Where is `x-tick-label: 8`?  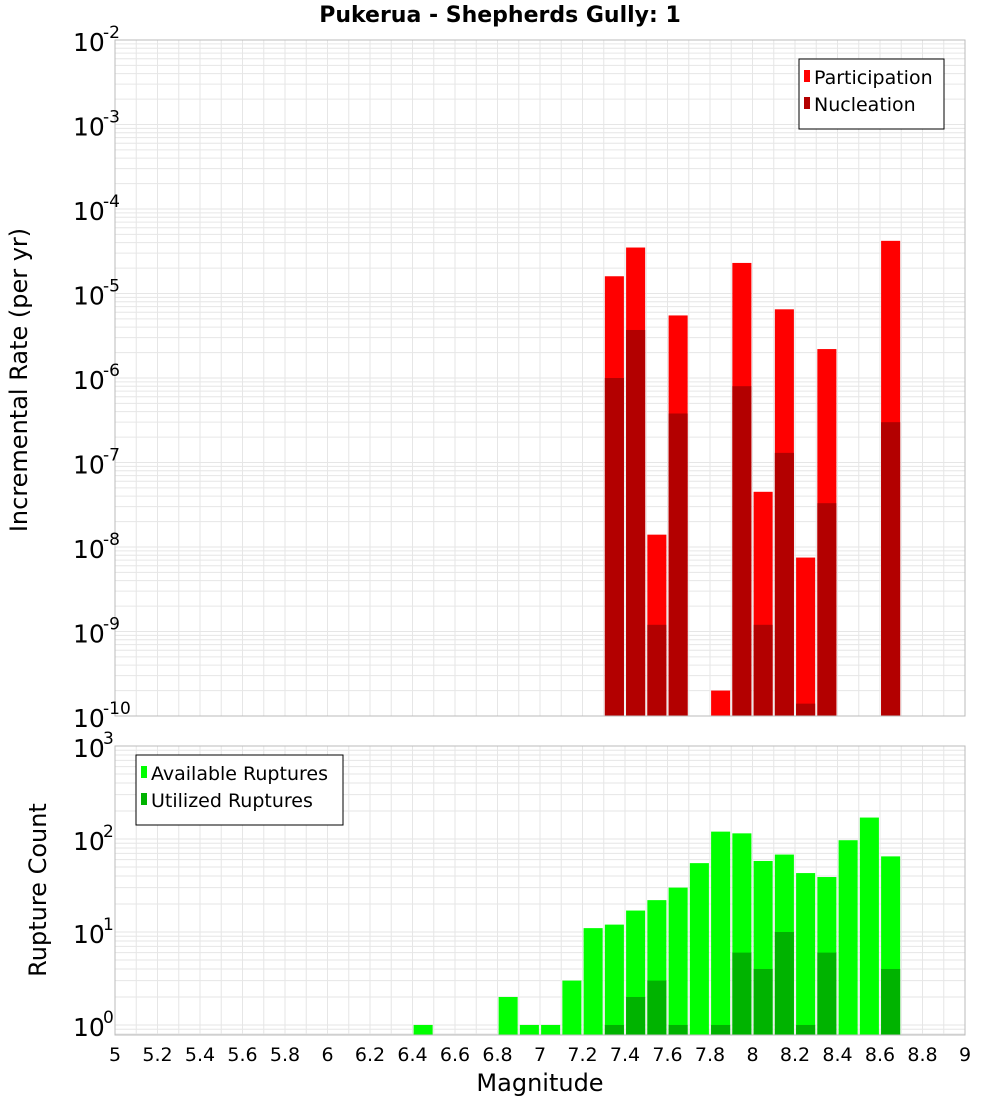 x-tick-label: 8 is located at coordinates (752, 1055).